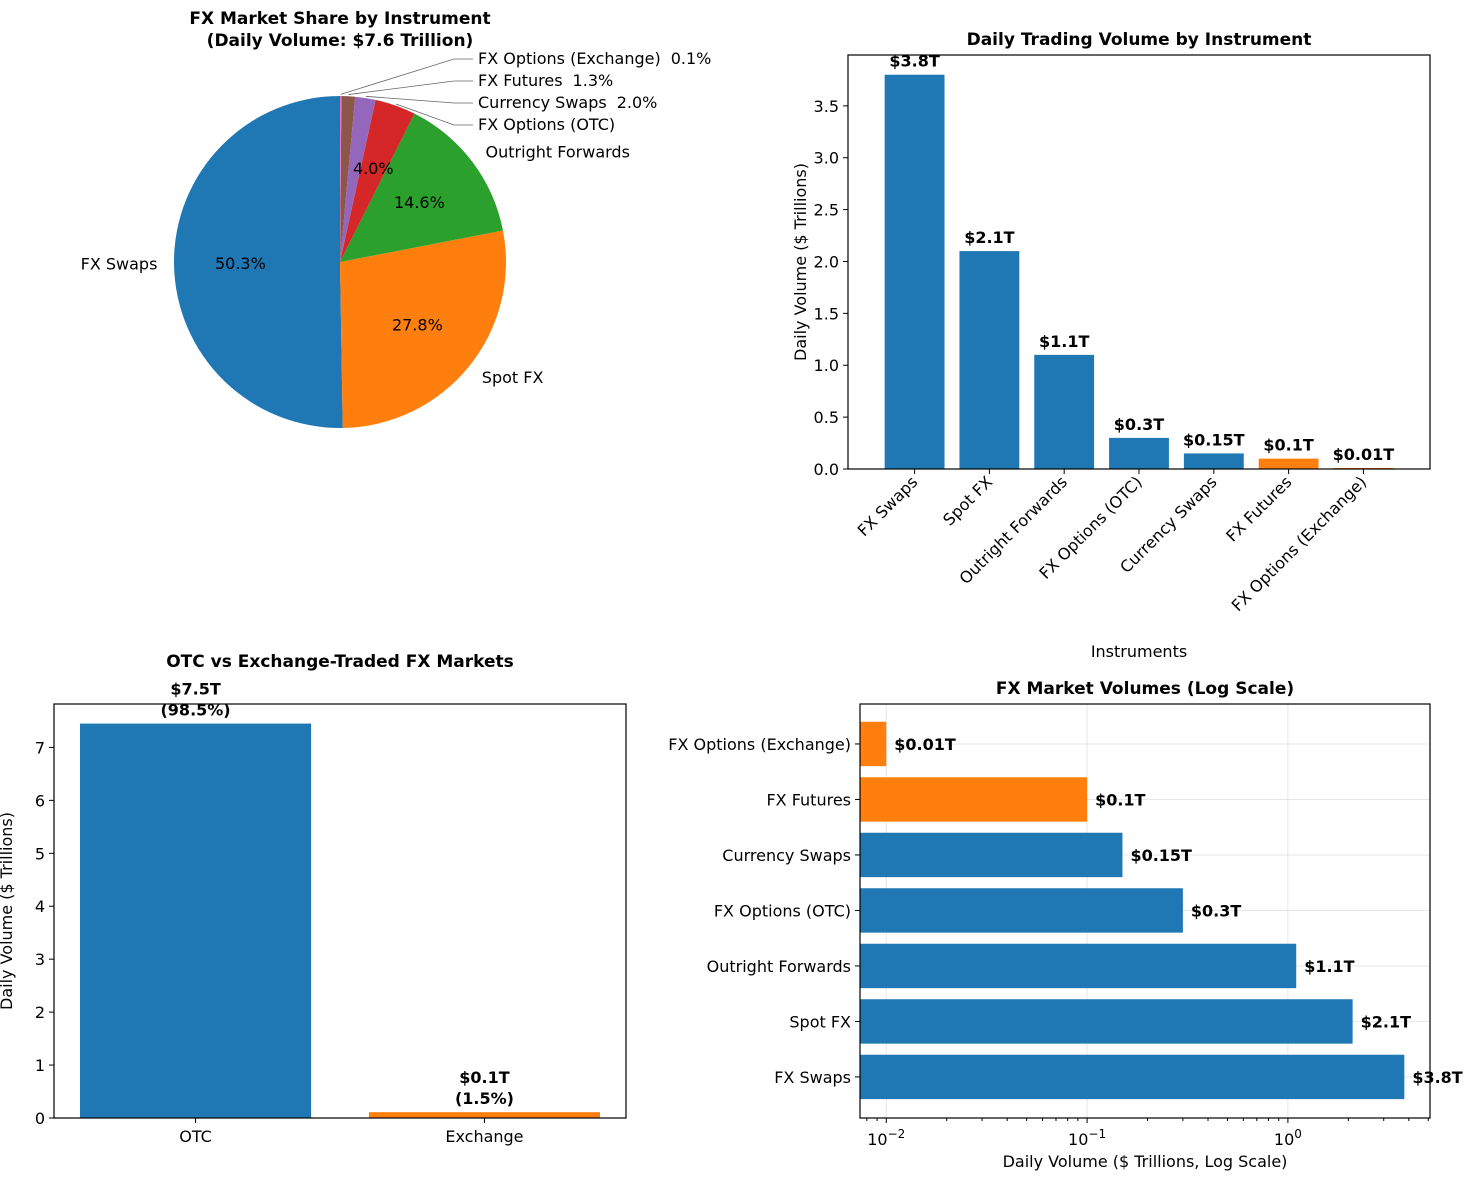  What do you see at coordinates (40, 1012) in the screenshot?
I see `y-tick-label: 2` at bounding box center [40, 1012].